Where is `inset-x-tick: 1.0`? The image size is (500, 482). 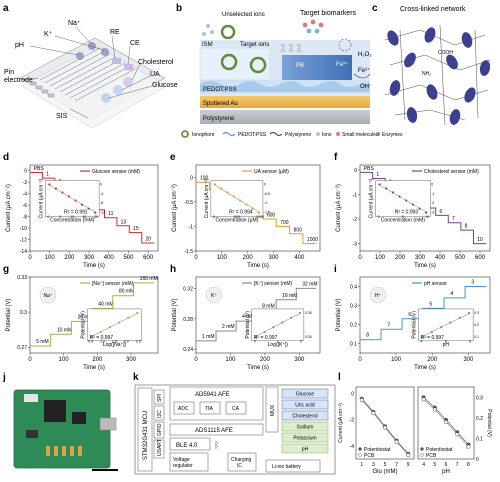
inset-x-tick: 1.0 is located at coordinates (102, 341).